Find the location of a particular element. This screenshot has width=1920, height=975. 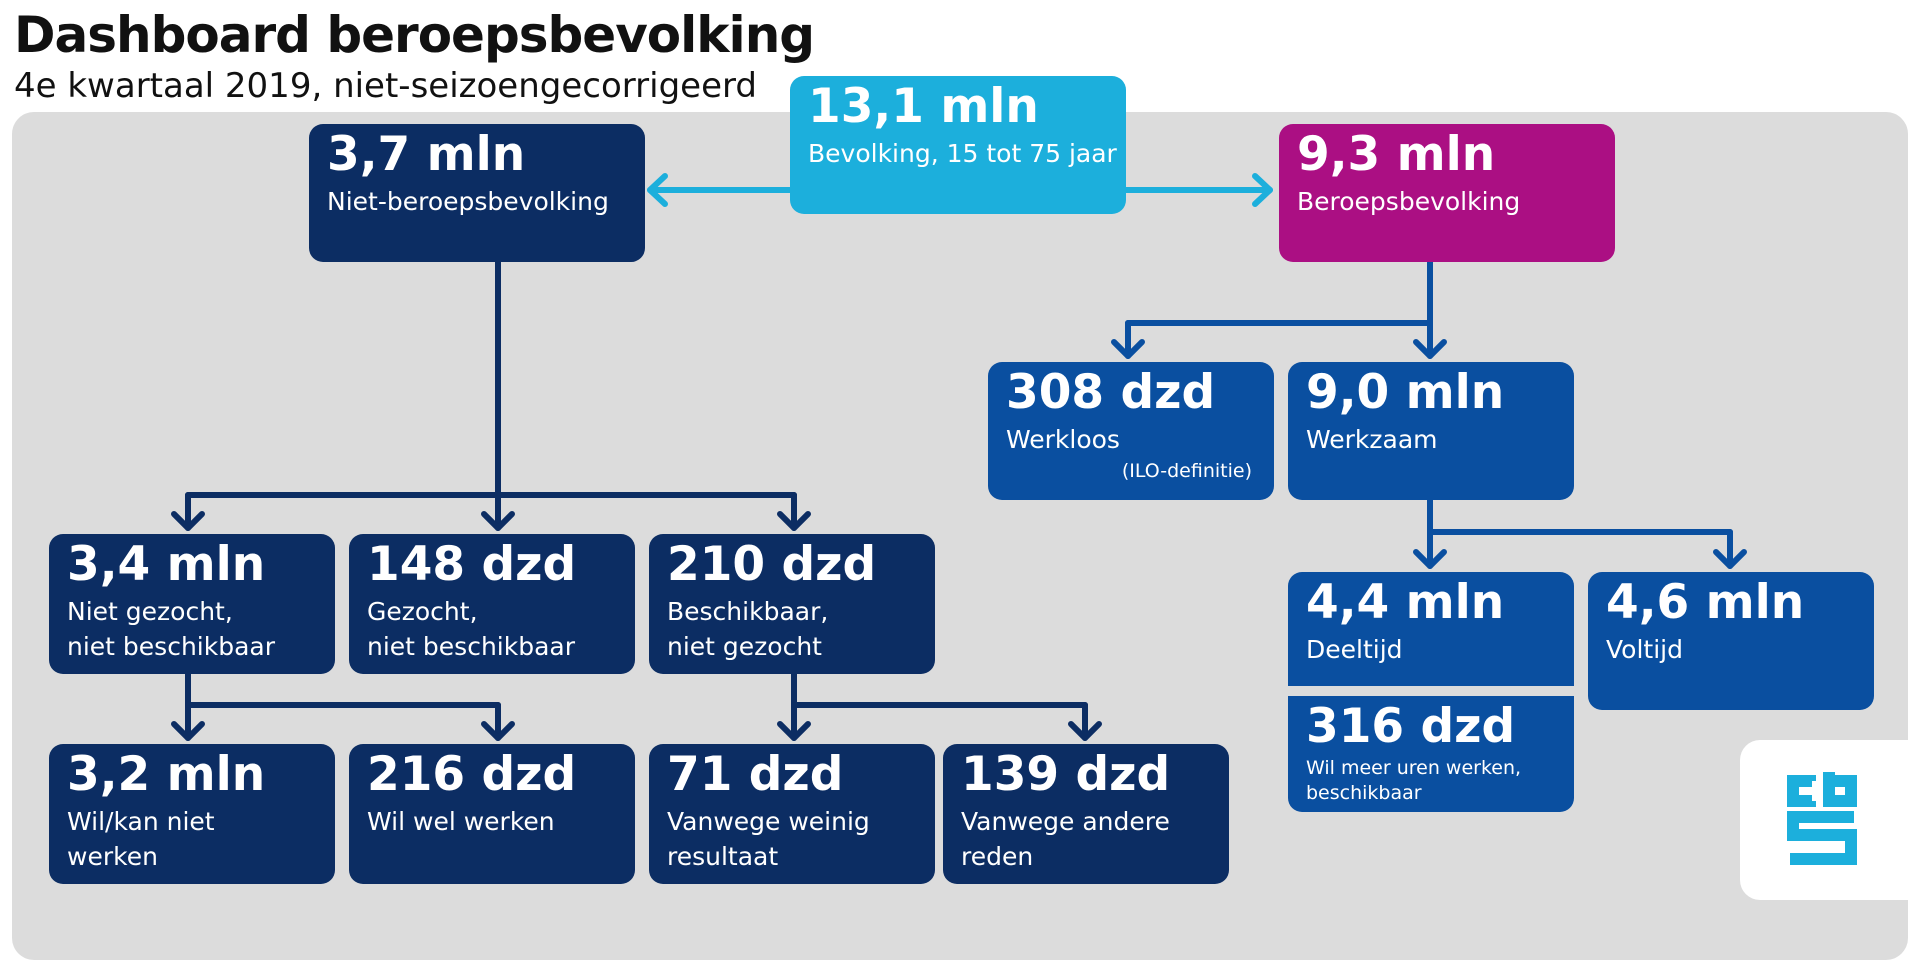

niet-gezocht-label-line2: niet beschikbaar is located at coordinates (171, 646).